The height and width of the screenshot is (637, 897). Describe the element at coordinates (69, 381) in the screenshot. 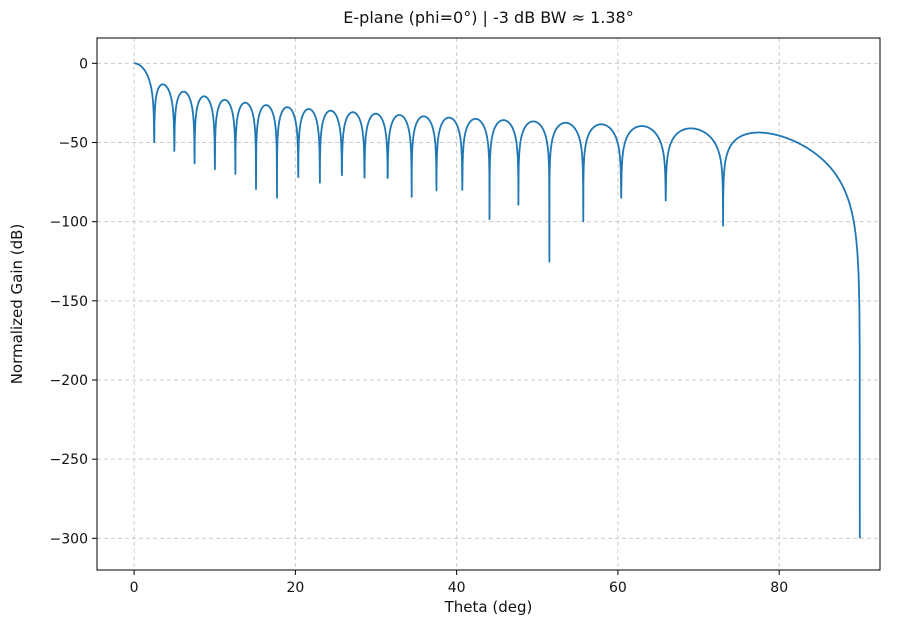

I see `y-tick-label: −200` at that location.